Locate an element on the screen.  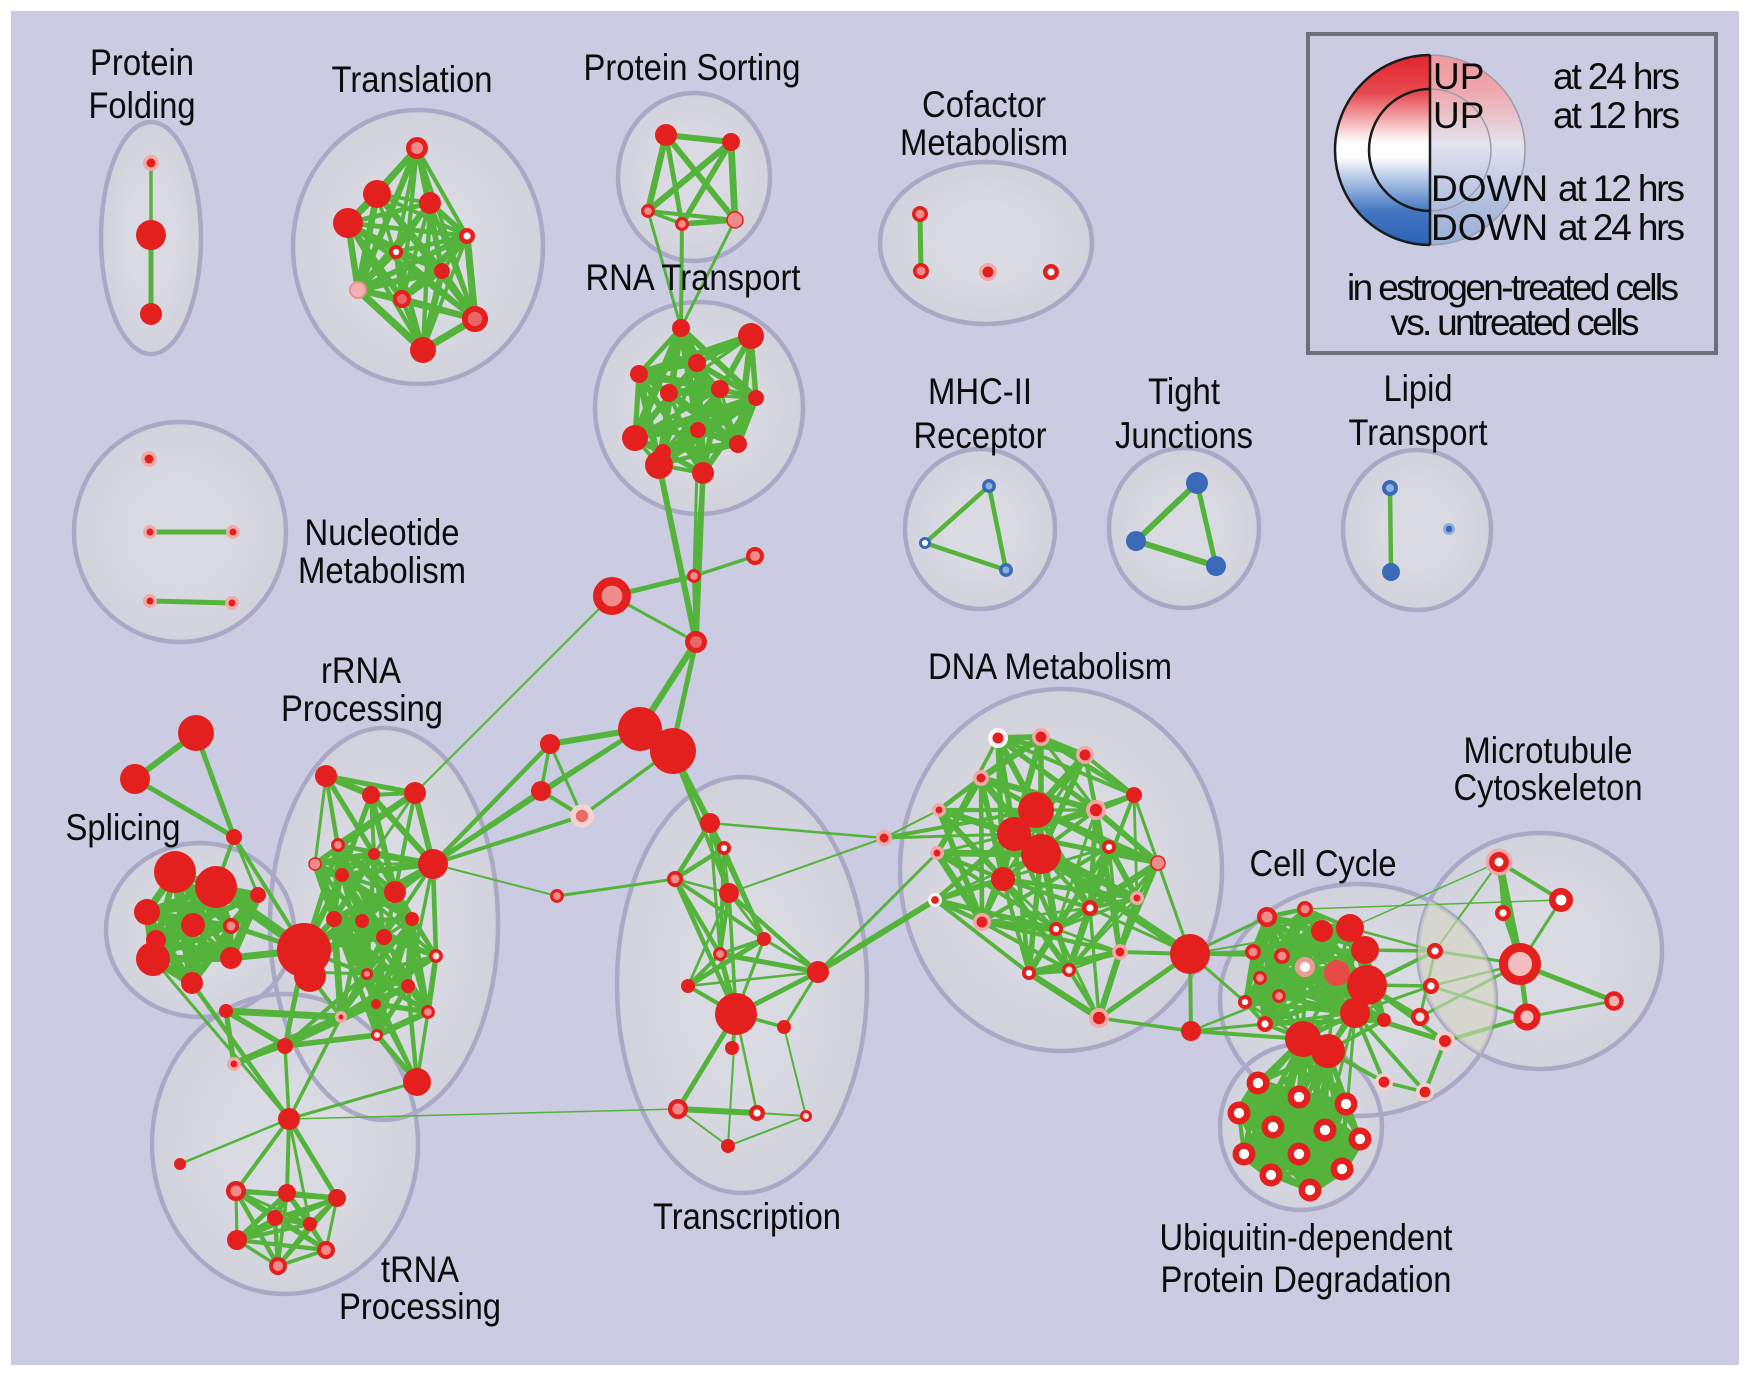
svg-text: Folding is located at coordinates (142, 105).